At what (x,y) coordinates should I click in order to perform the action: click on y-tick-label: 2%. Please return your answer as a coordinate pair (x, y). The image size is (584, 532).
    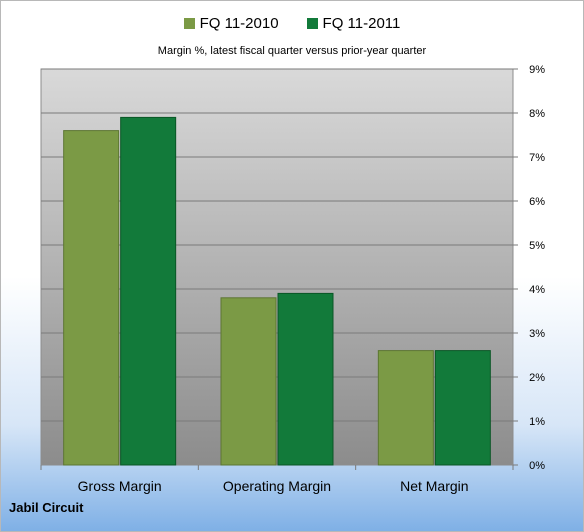
    Looking at the image, I should click on (537, 378).